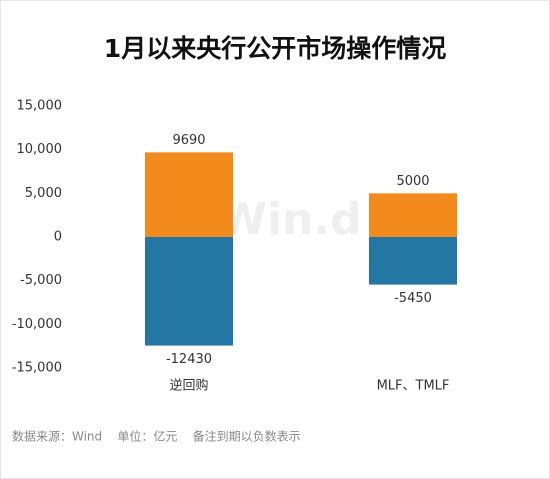  What do you see at coordinates (40, 106) in the screenshot?
I see `y-tick-label: 15,000` at bounding box center [40, 106].